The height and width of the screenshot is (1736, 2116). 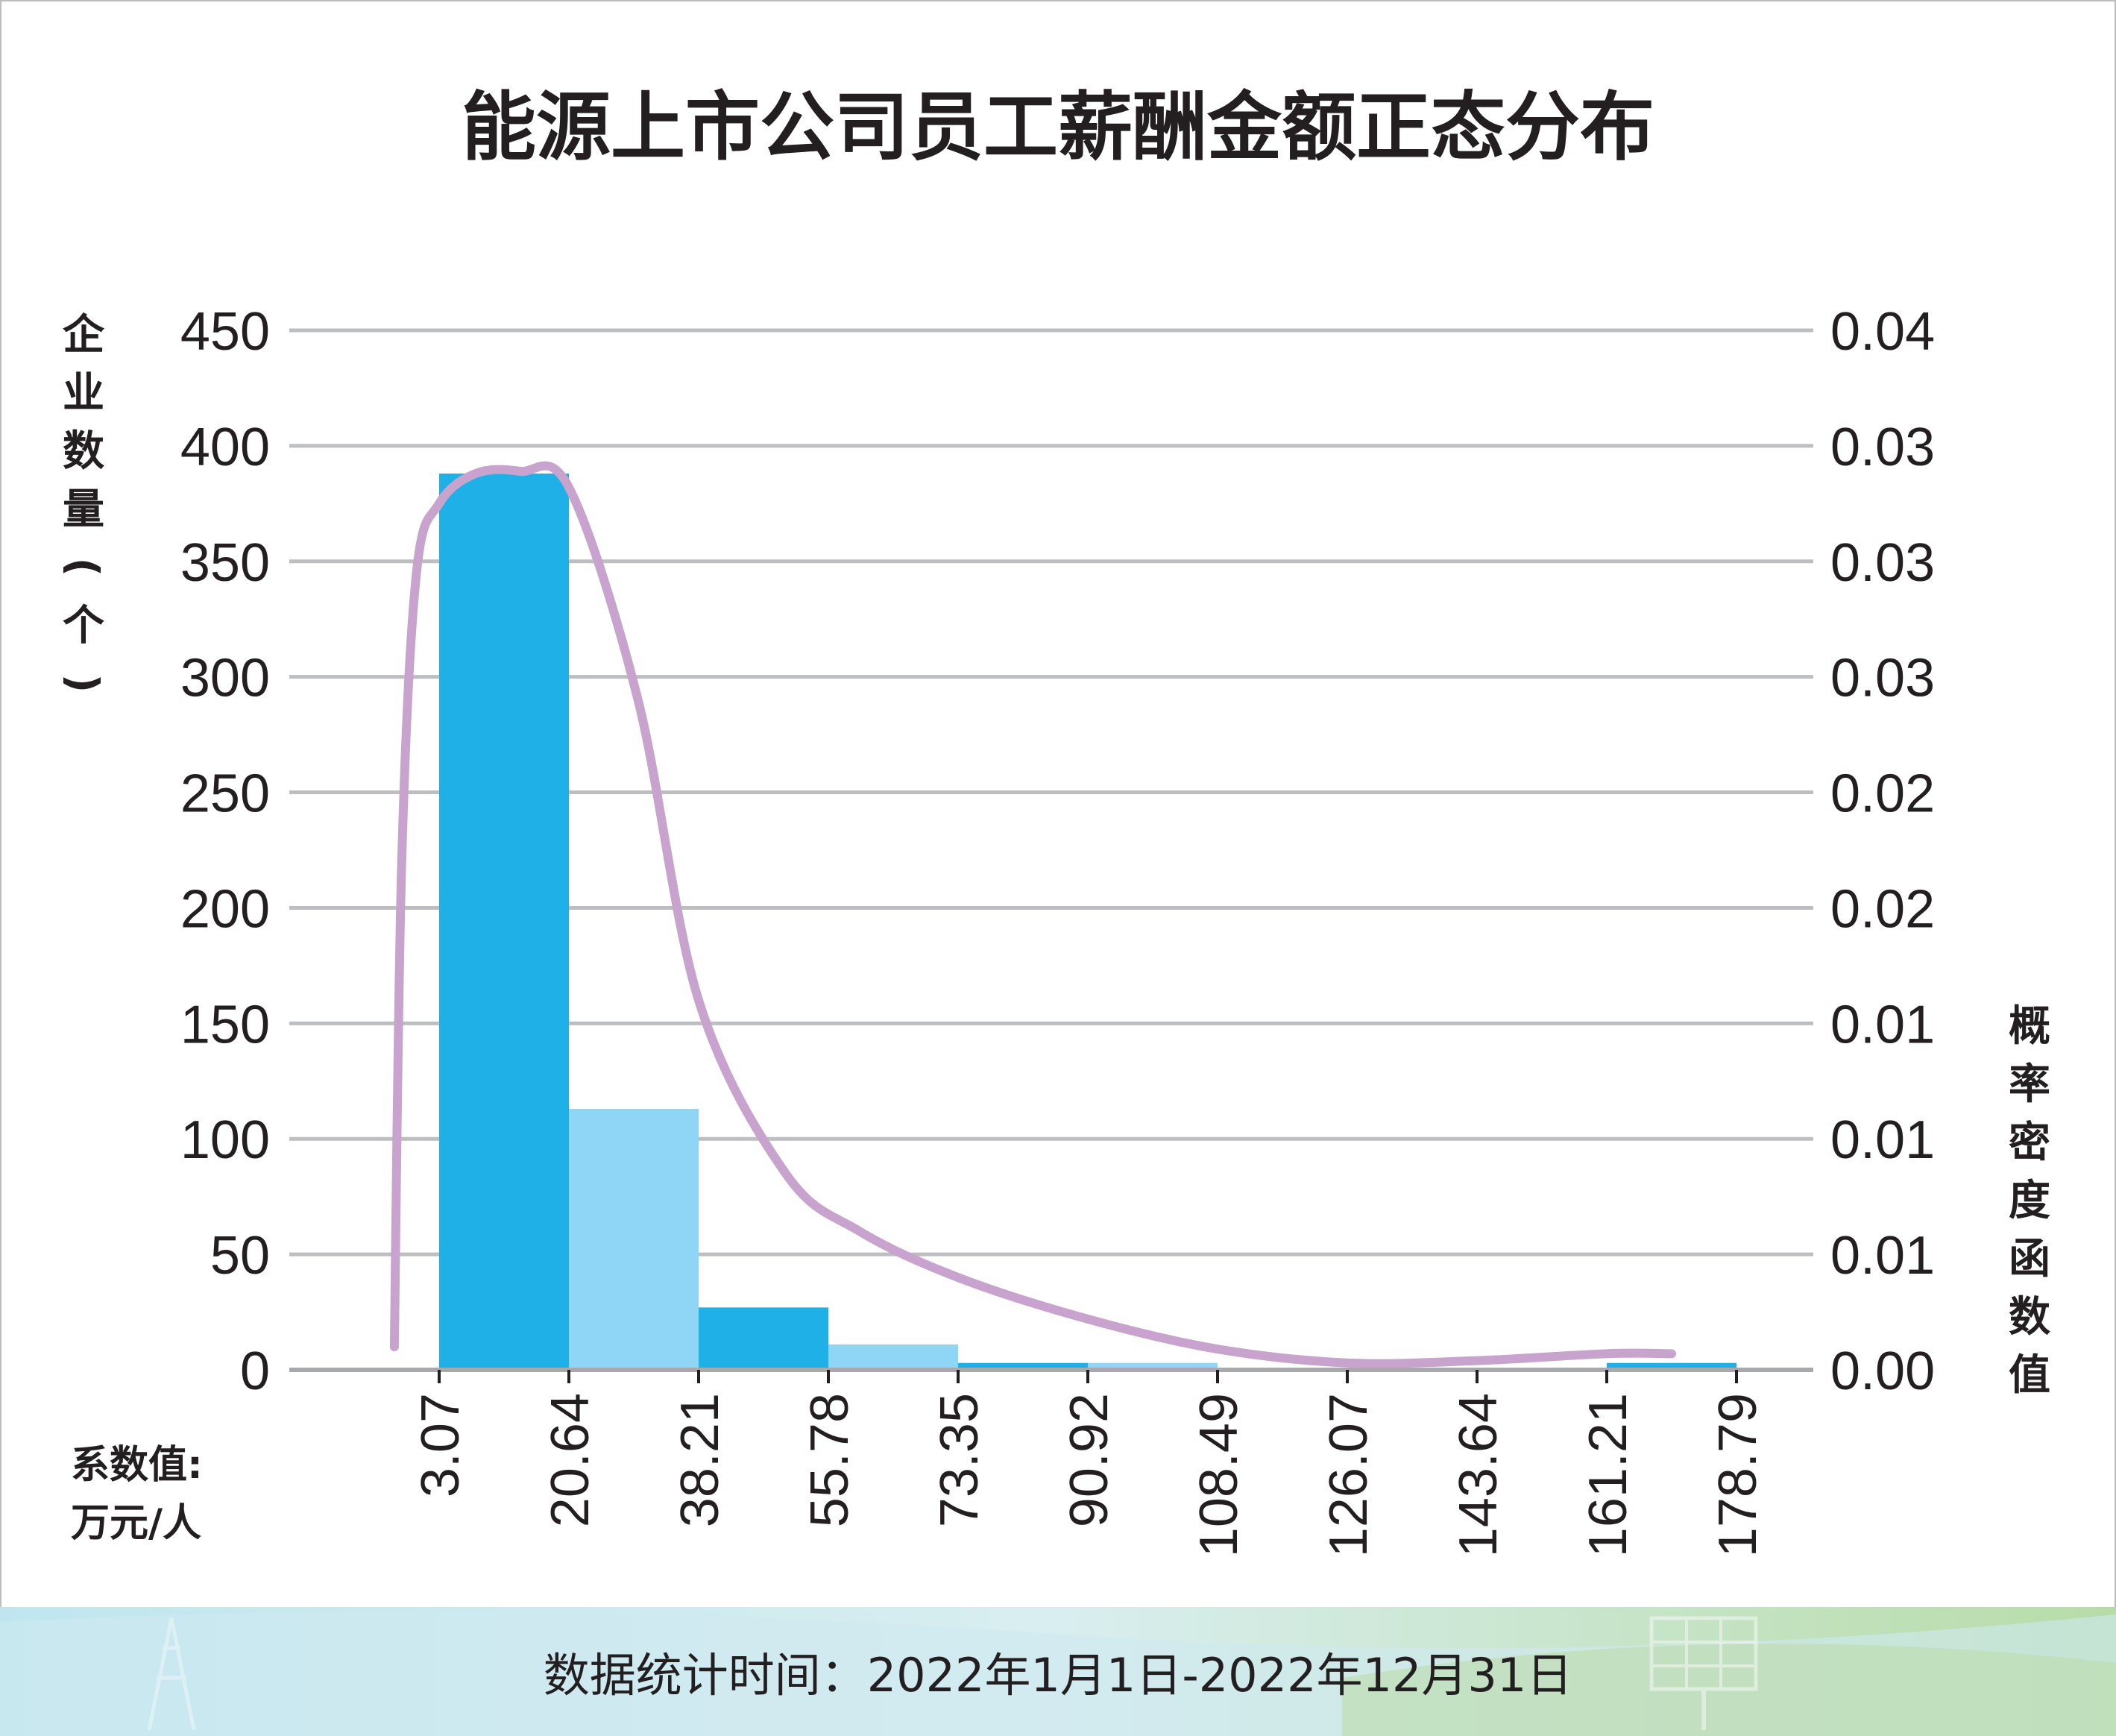 I want to click on y2-tick-label: 0.00, so click(x=1883, y=1372).